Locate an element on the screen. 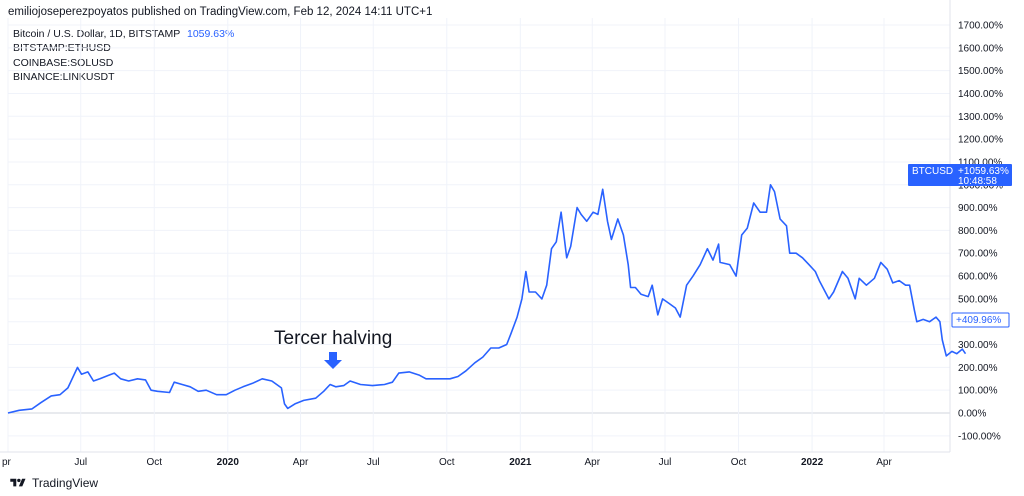 The width and height of the screenshot is (1024, 496). btcusd-price-tag is located at coordinates (960, 175).